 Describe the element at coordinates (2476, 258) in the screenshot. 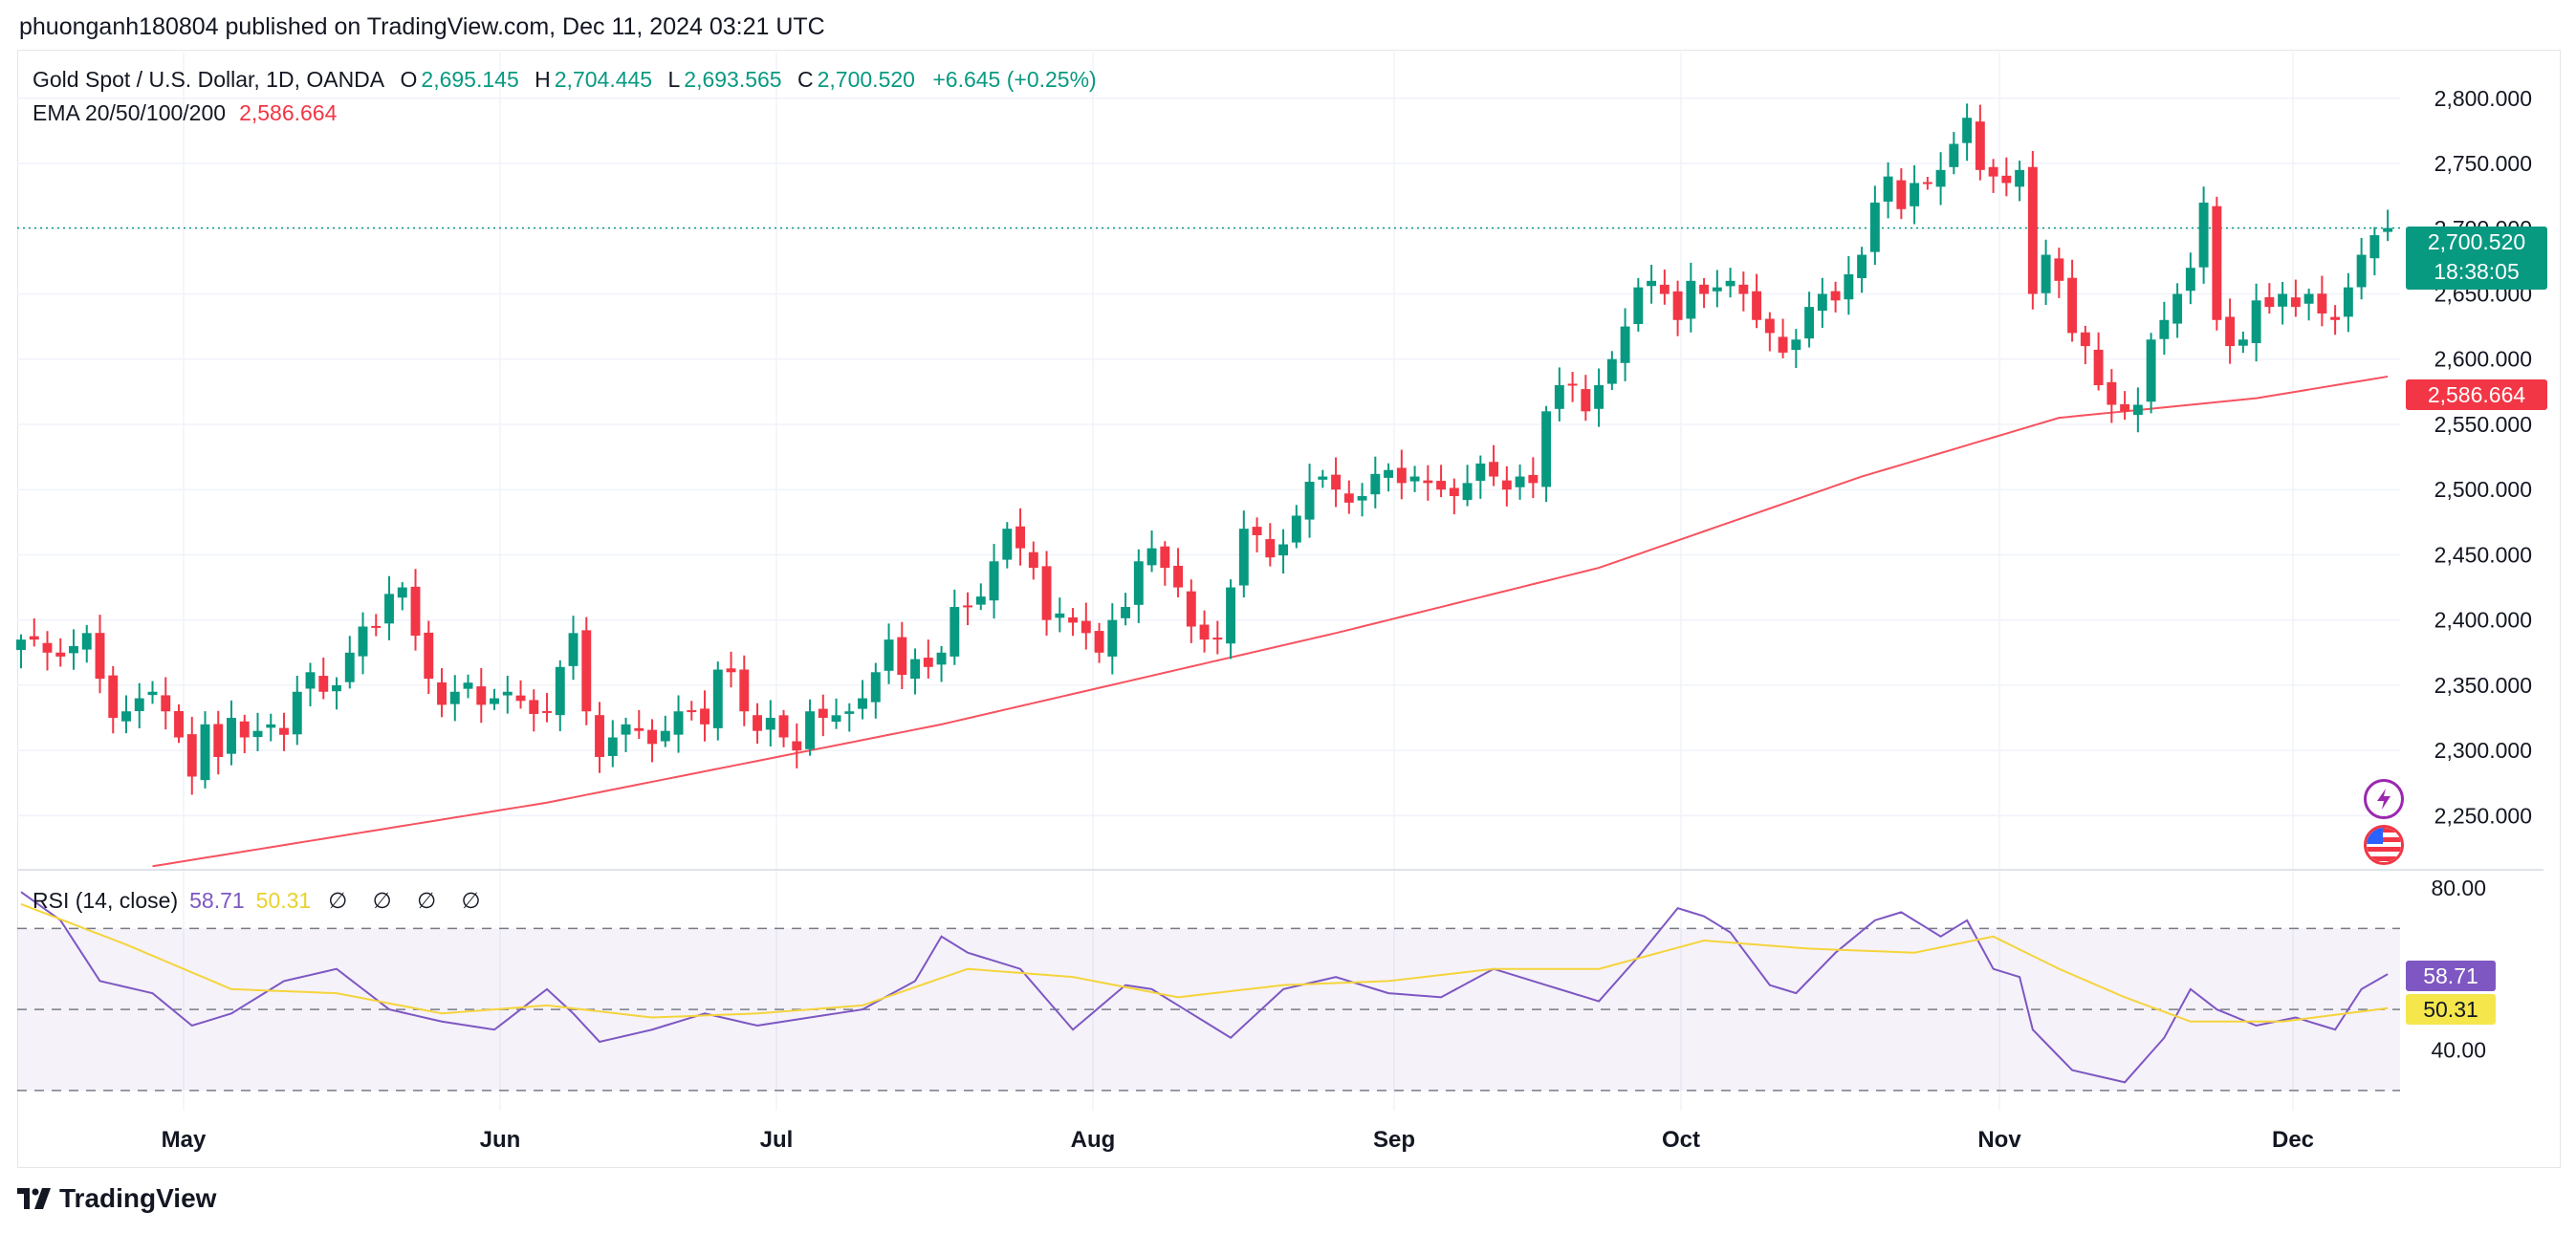

I see `last-price-badge: 2,700.520 18:38:05` at that location.